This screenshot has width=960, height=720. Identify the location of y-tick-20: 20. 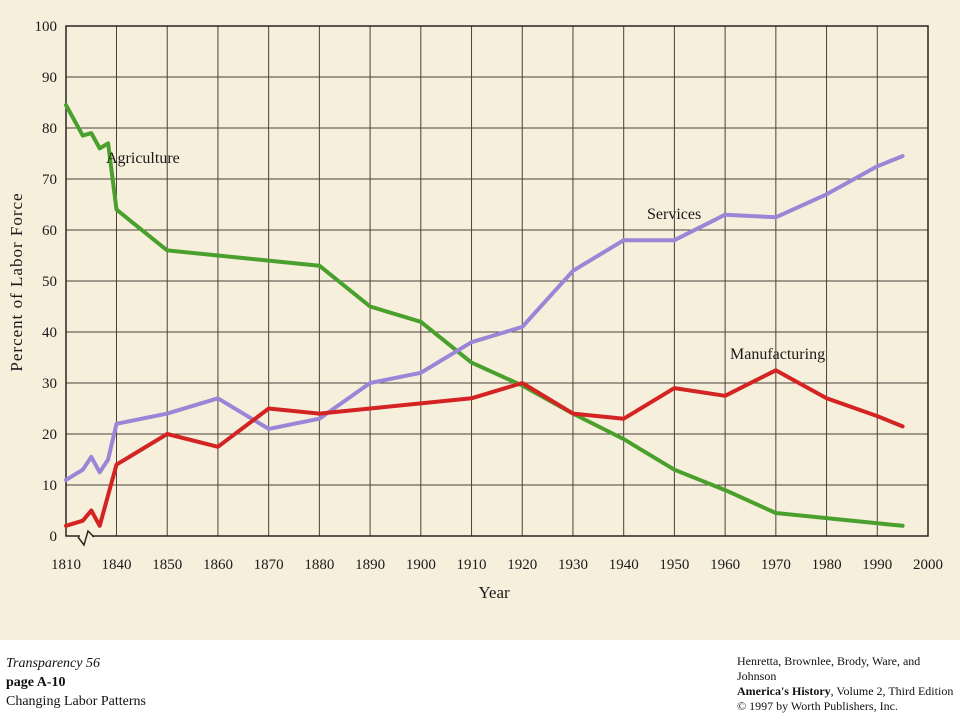
(49, 435).